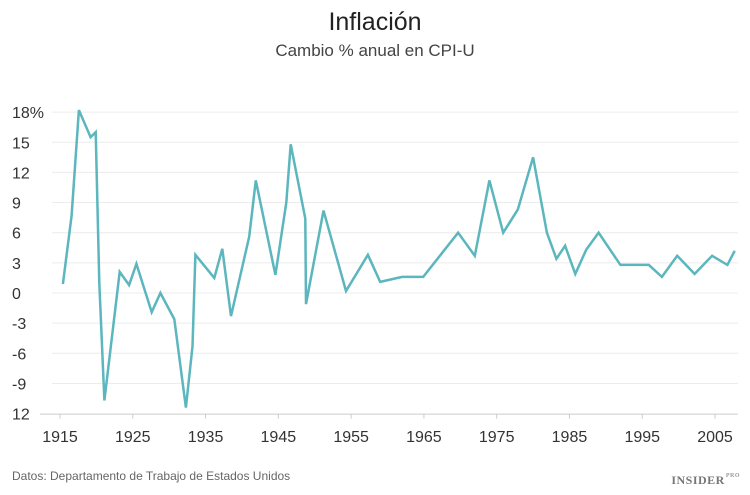 The height and width of the screenshot is (495, 750). What do you see at coordinates (16, 294) in the screenshot?
I see `y-tick-label: 0` at bounding box center [16, 294].